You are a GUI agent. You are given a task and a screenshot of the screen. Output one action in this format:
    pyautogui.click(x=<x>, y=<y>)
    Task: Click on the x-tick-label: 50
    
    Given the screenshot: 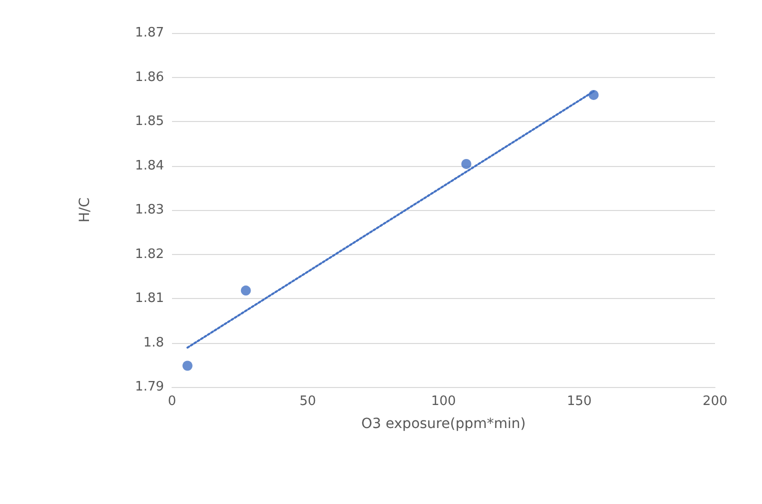 What is the action you would take?
    pyautogui.click(x=307, y=401)
    